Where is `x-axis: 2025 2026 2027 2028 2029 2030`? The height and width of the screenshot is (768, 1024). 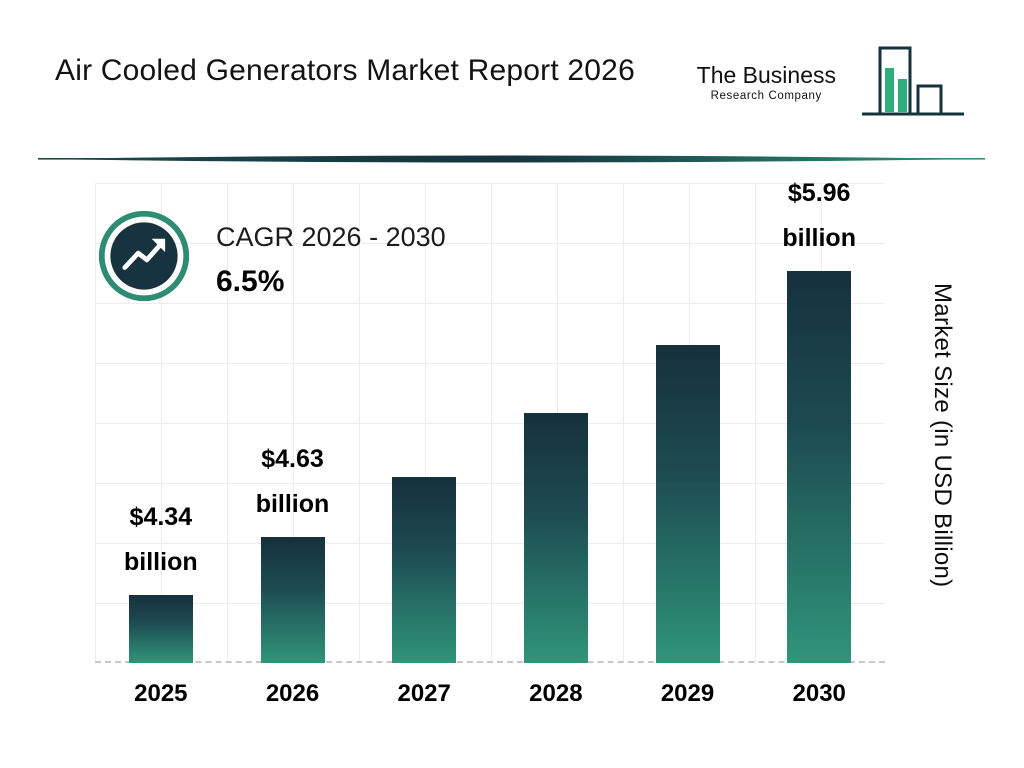
x-axis: 2025 2026 2027 2028 2029 2030 is located at coordinates (490, 694).